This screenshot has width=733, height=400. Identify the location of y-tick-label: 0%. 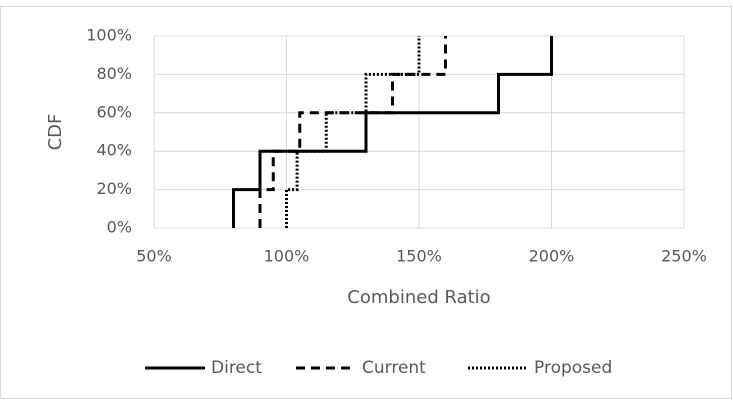
(119, 227).